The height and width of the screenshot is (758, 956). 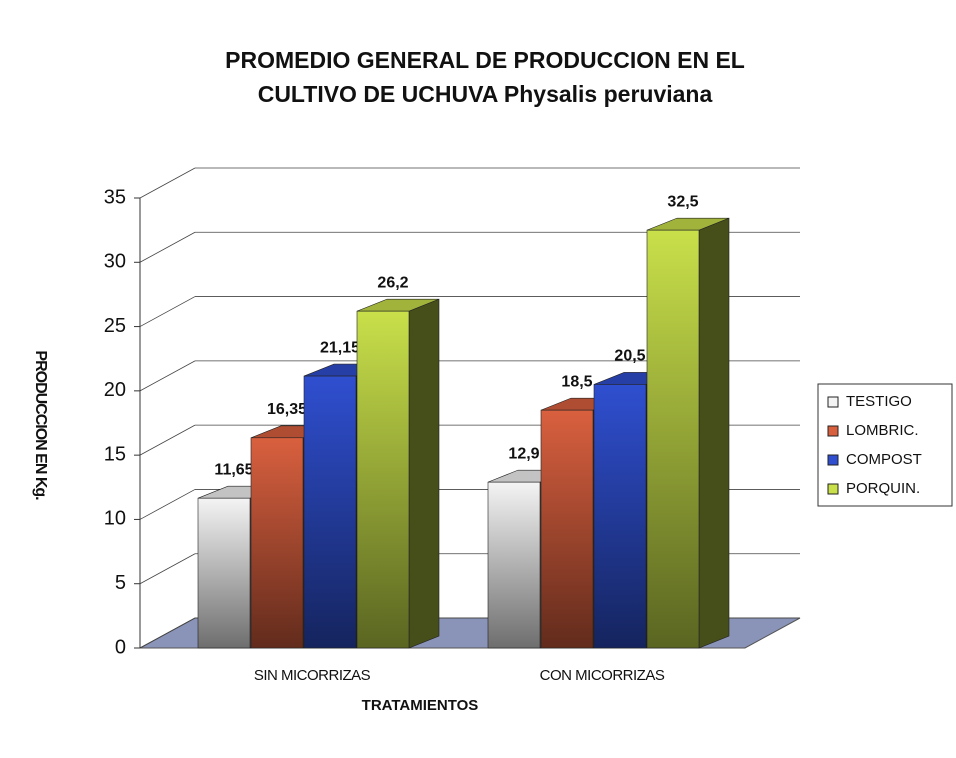 What do you see at coordinates (884, 459) in the screenshot?
I see `legend-label: COMPOST` at bounding box center [884, 459].